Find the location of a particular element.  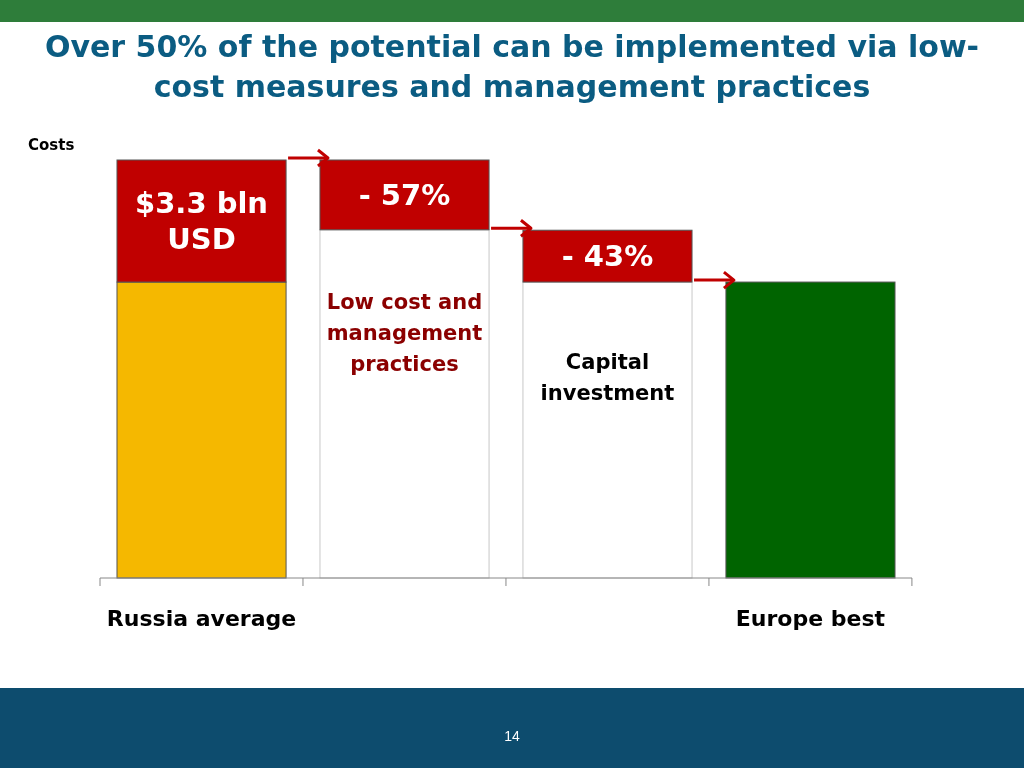

text: 14 is located at coordinates (512, 736).